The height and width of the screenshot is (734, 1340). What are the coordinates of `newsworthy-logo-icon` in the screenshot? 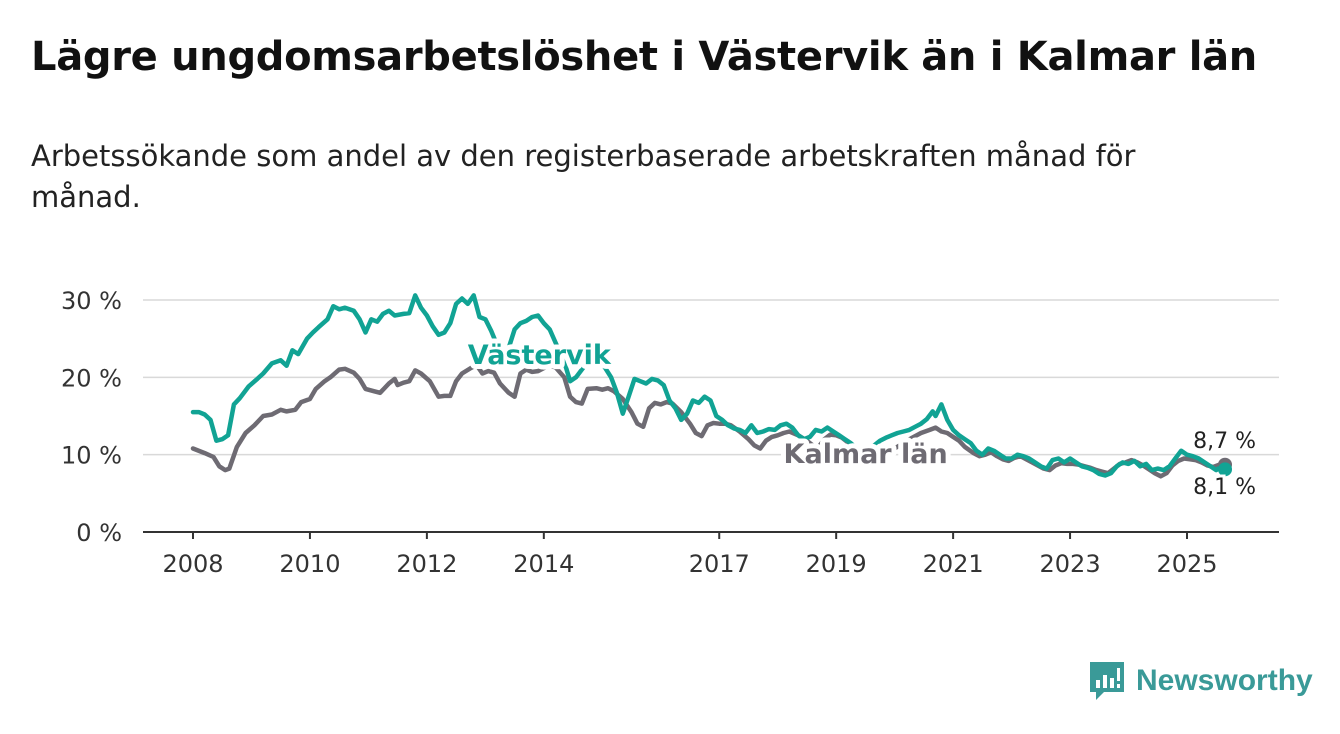 It's located at (1107, 681).